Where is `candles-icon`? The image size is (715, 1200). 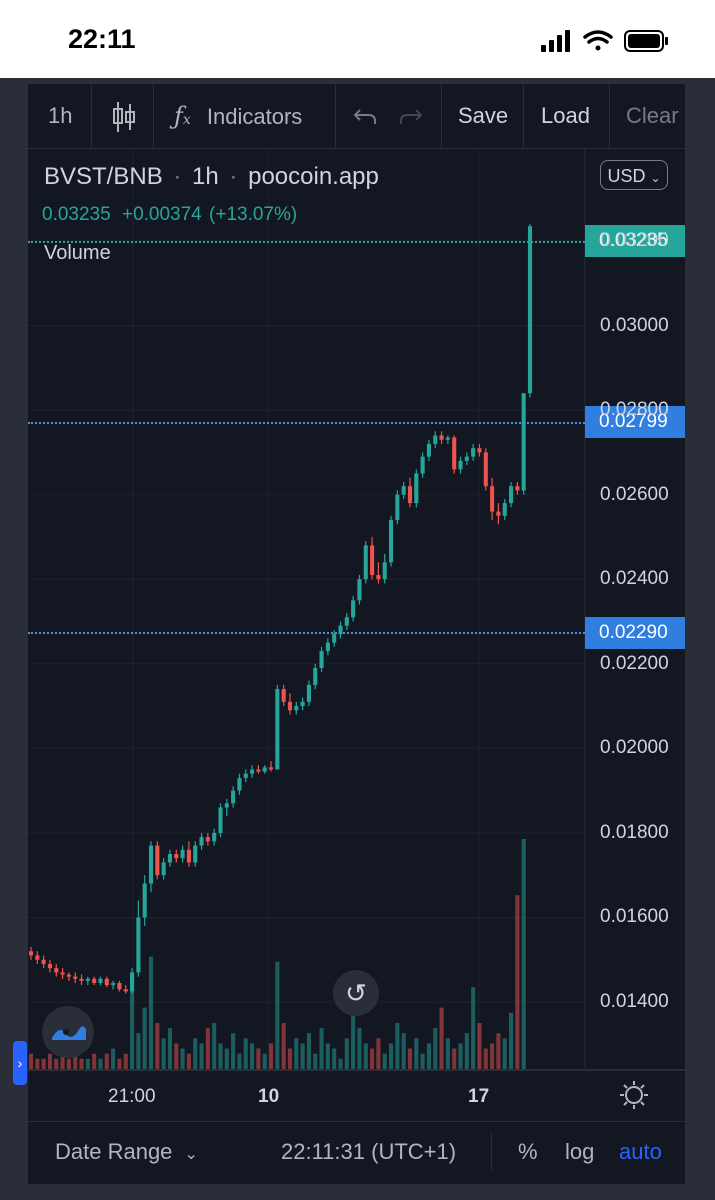 candles-icon is located at coordinates (124, 117).